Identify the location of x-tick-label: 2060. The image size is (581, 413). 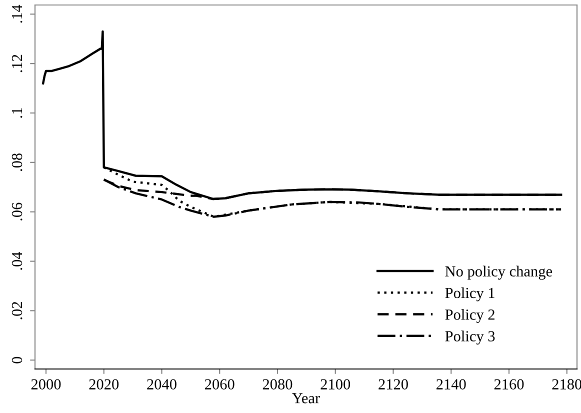
(219, 384).